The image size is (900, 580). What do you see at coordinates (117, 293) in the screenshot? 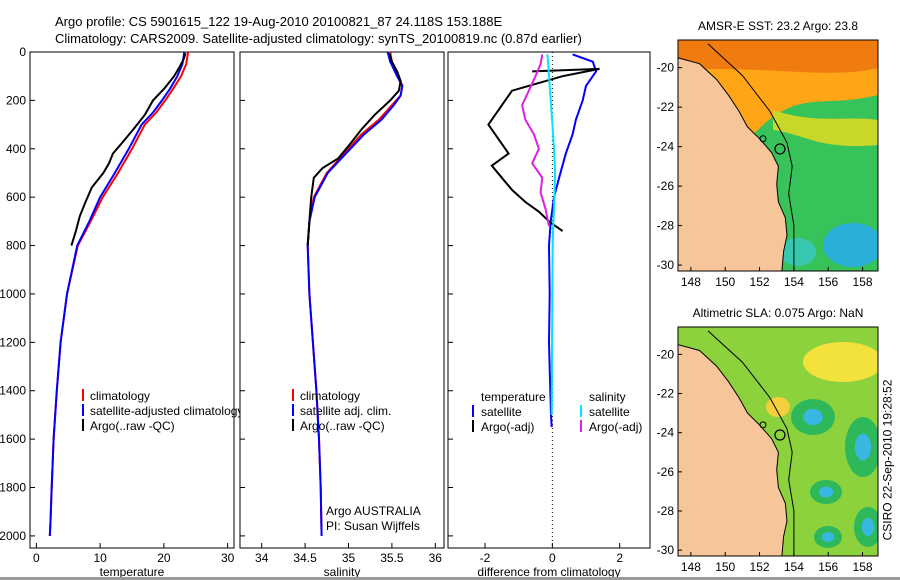
I see `series-line-satellite-adjusted-climatology` at bounding box center [117, 293].